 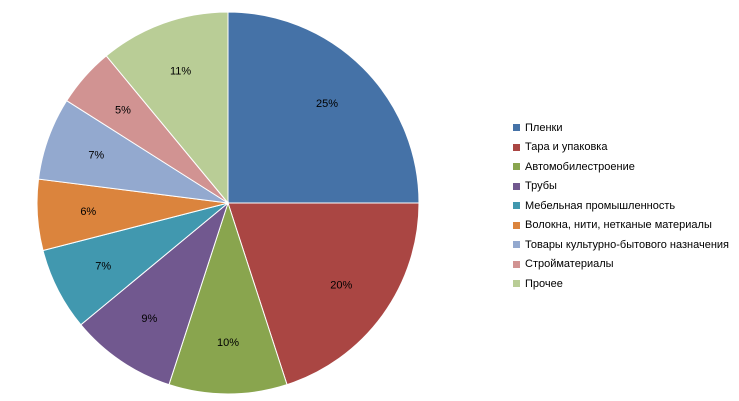 I want to click on data-label-5: 7%, so click(x=103, y=267).